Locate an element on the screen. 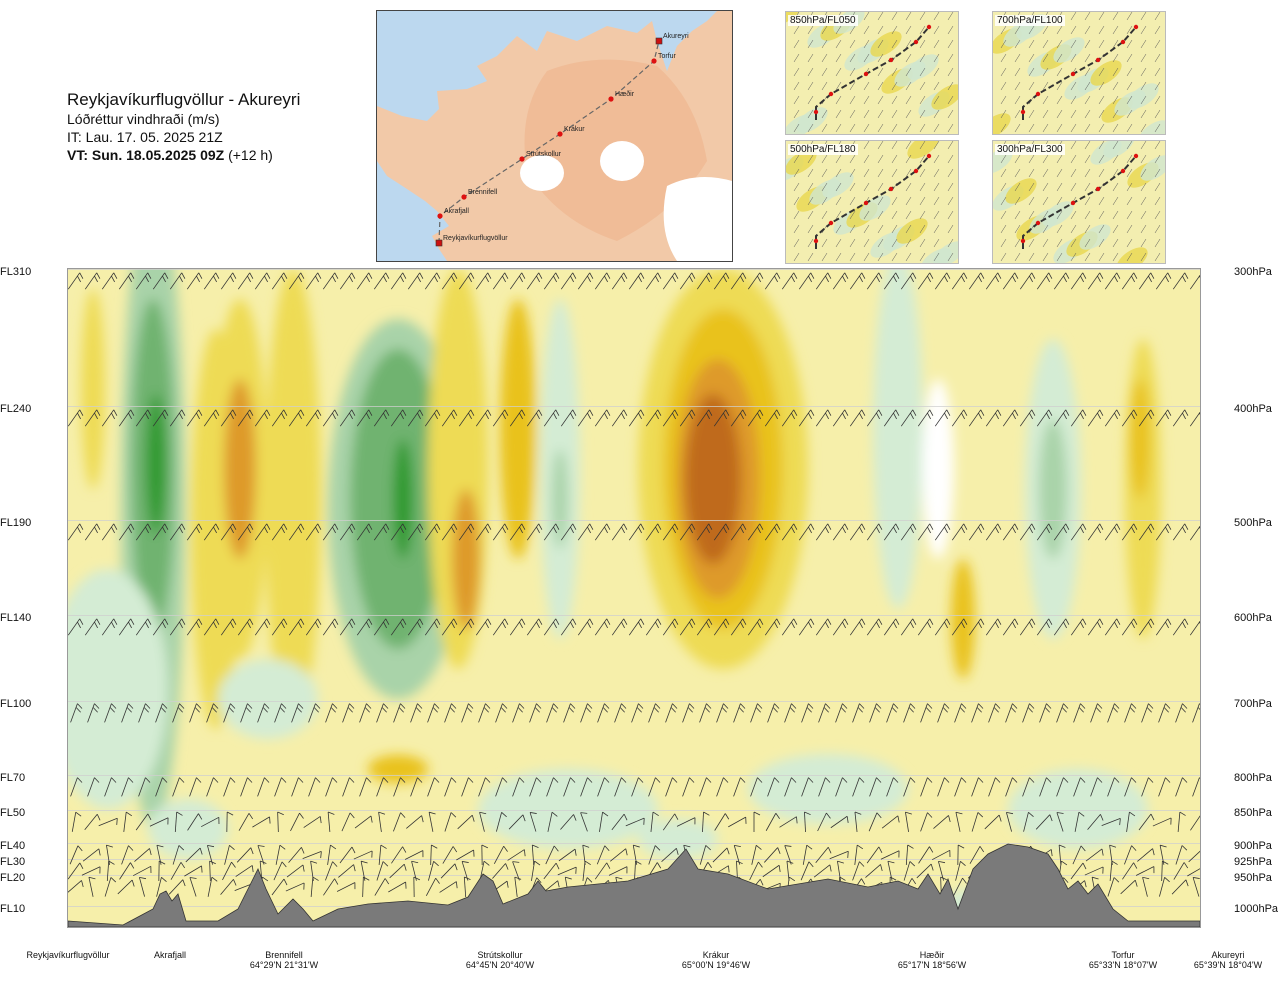  pressure-level-label: 1000hPa is located at coordinates (1256, 909).